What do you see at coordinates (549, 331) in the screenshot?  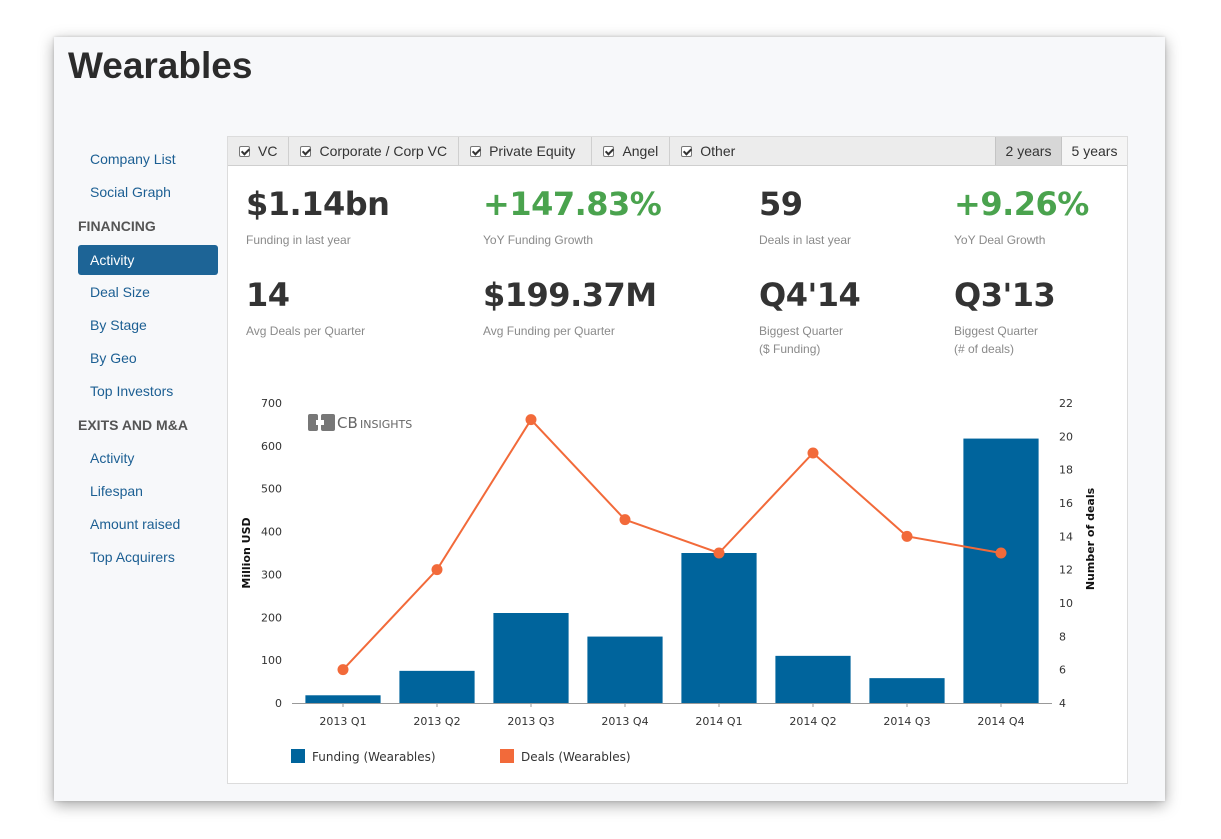 I see `stat-label: Avg Funding per Quarter` at bounding box center [549, 331].